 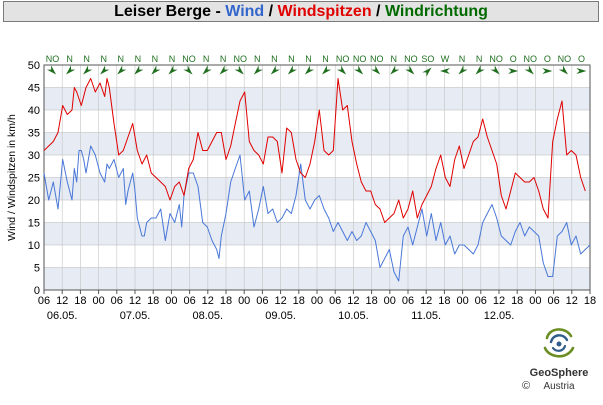 I want to click on logo-mark: GeoSphere © Austria, so click(x=555, y=360).